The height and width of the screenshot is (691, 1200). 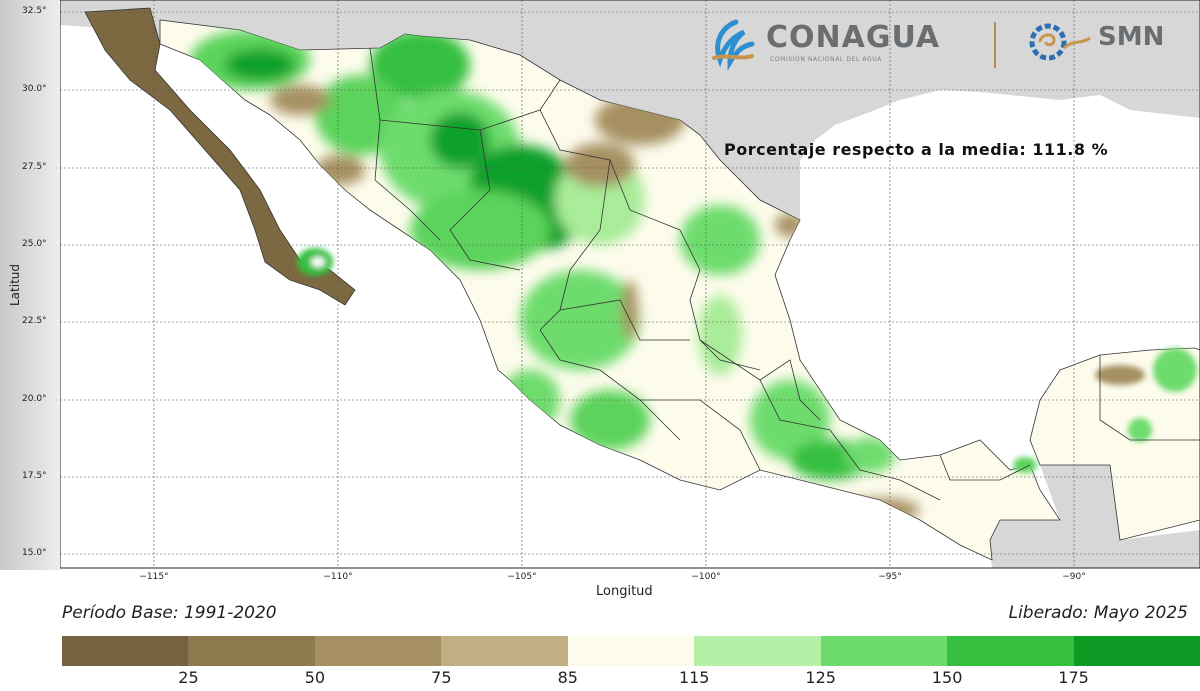 I want to click on lon-tick: −95°, so click(x=890, y=577).